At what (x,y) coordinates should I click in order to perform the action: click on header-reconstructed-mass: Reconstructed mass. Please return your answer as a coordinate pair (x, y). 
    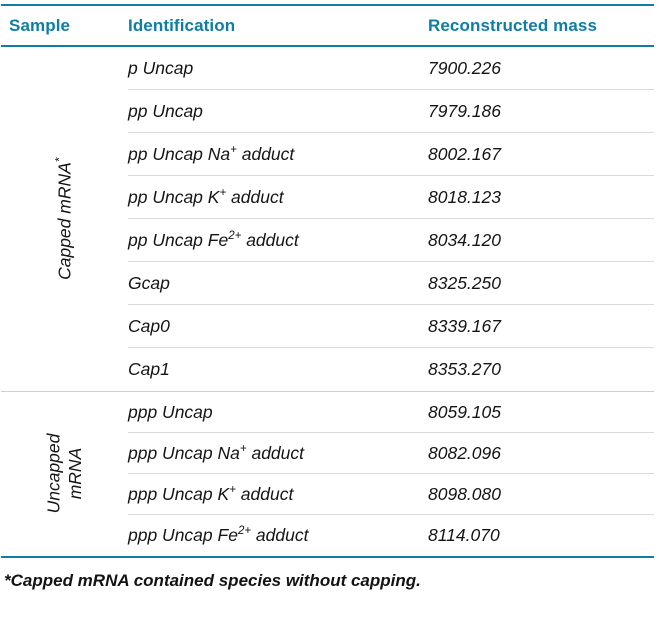
    Looking at the image, I should click on (513, 25).